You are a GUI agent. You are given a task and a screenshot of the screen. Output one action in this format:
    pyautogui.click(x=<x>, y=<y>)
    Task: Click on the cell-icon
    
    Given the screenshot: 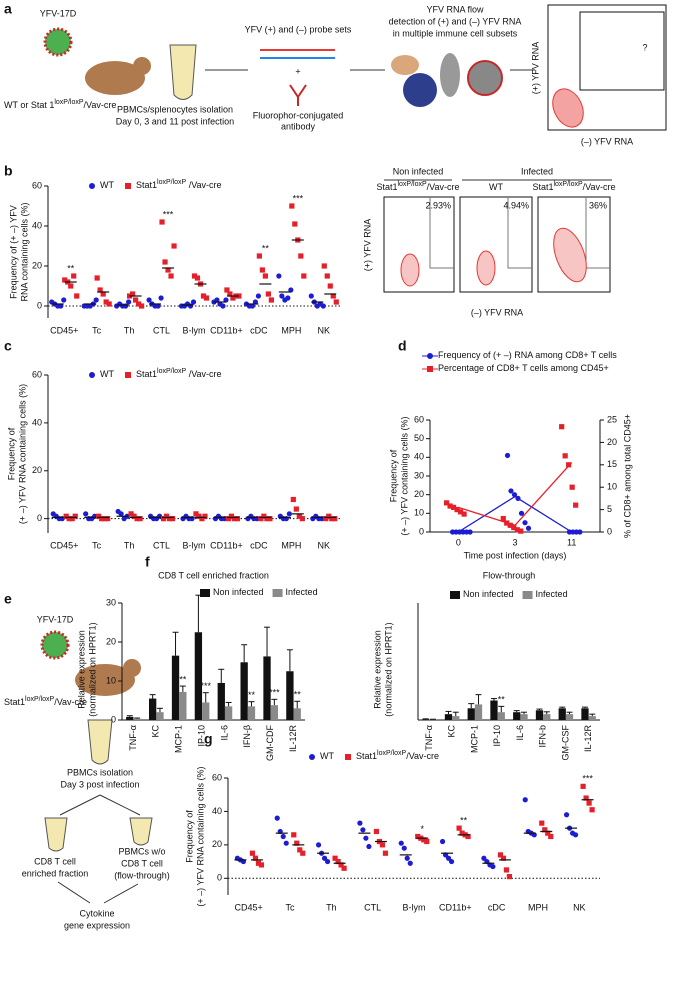 What is the action you would take?
    pyautogui.click(x=485, y=78)
    